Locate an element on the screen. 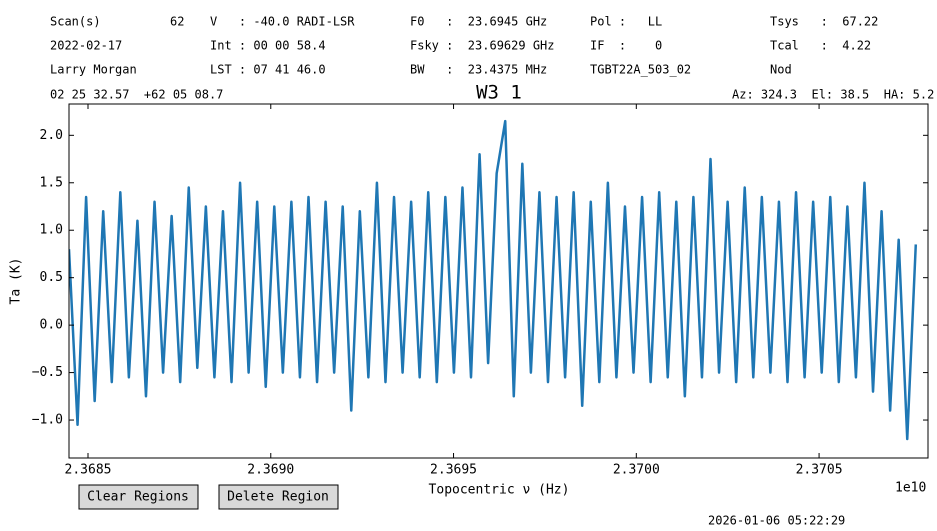 This screenshot has height=531, width=937. y-tick-label: 0.5 is located at coordinates (51, 277).